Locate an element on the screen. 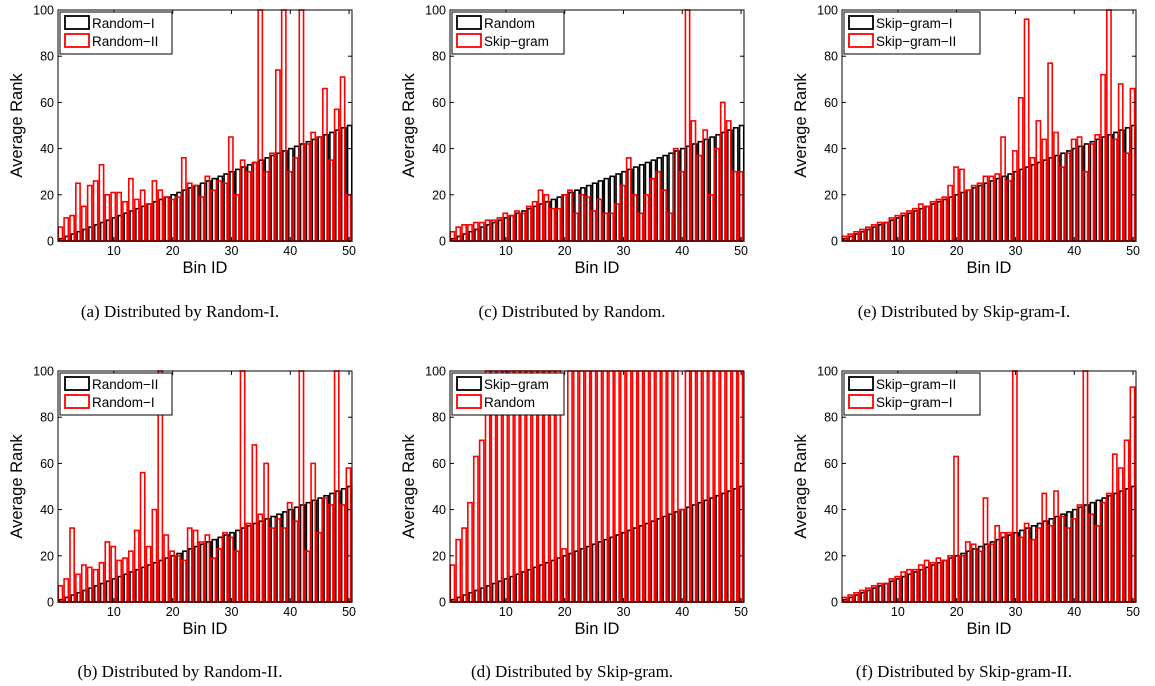 This screenshot has width=1155, height=686. legend-label: Skip−gram−I is located at coordinates (914, 23).